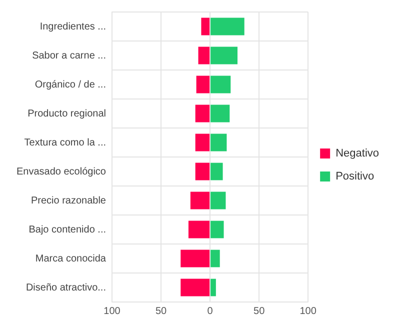  Describe the element at coordinates (70, 258) in the screenshot. I see `y-tick-label: Marca conocida` at that location.